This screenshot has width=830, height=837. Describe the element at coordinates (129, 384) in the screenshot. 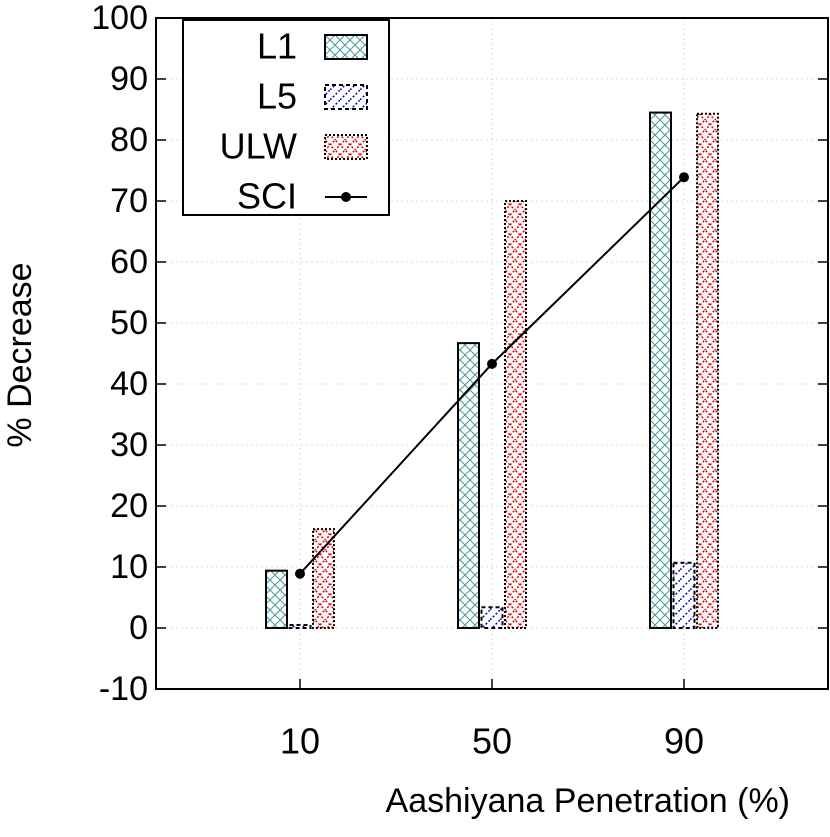

I see `y-tick-label: 40` at that location.